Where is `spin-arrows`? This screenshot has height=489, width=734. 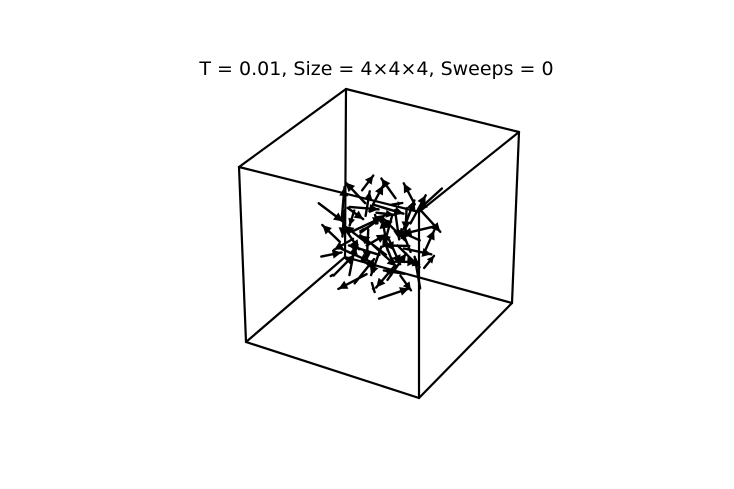 spin-arrows is located at coordinates (380, 237).